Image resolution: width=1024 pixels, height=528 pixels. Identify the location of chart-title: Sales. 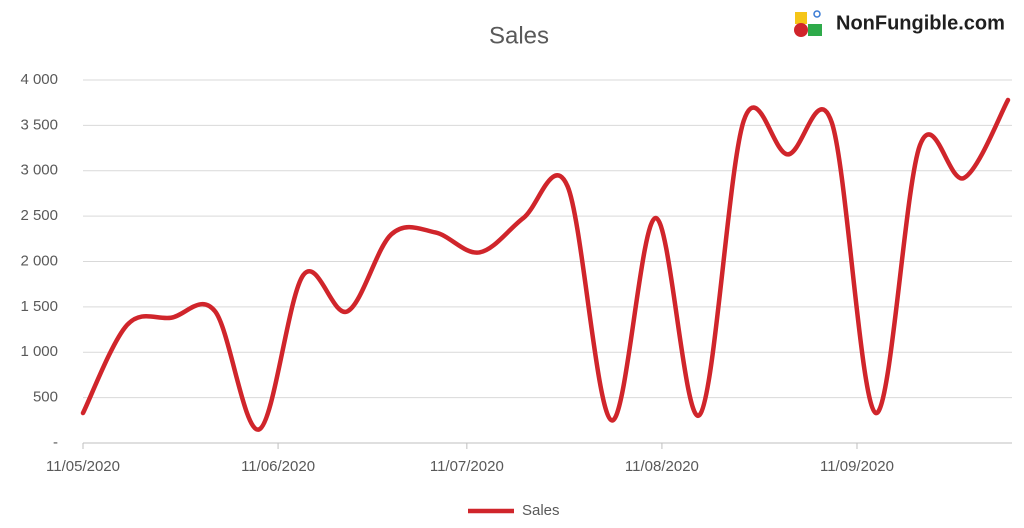
(519, 35).